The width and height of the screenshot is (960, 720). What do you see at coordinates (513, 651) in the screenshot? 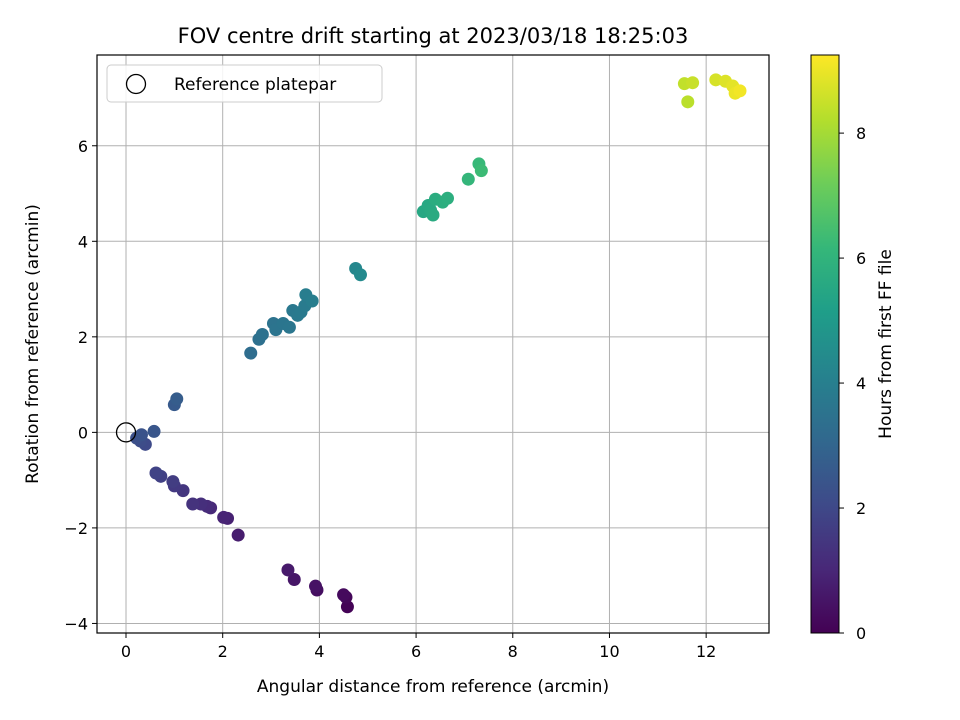
I see `x-tick-label: 8` at bounding box center [513, 651].